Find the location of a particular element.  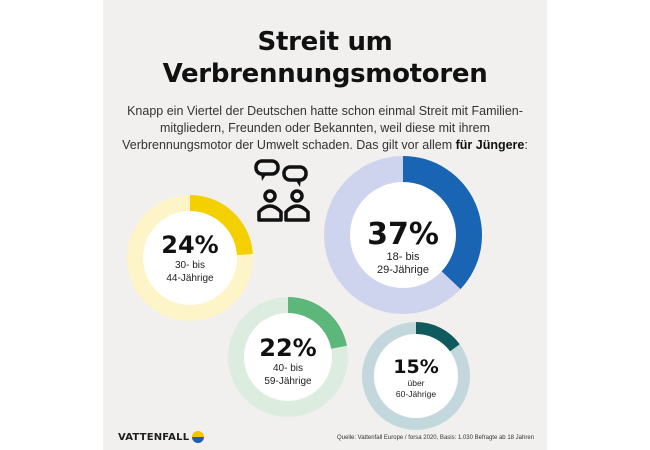

donut-category-label-line1: 30- bis is located at coordinates (190, 265).